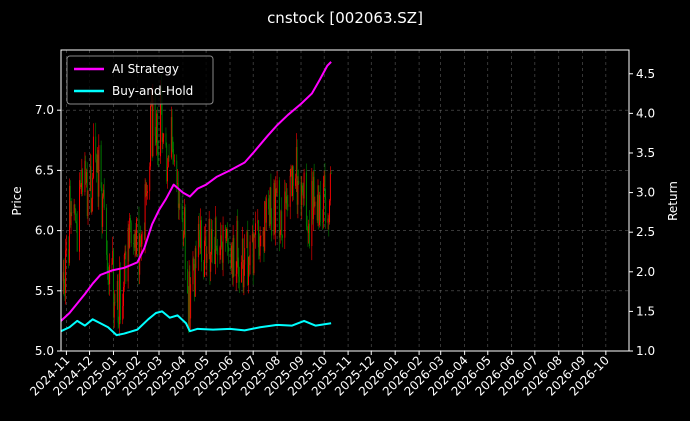  What do you see at coordinates (645, 311) in the screenshot?
I see `y-right-tick-label: 1.5` at bounding box center [645, 311].